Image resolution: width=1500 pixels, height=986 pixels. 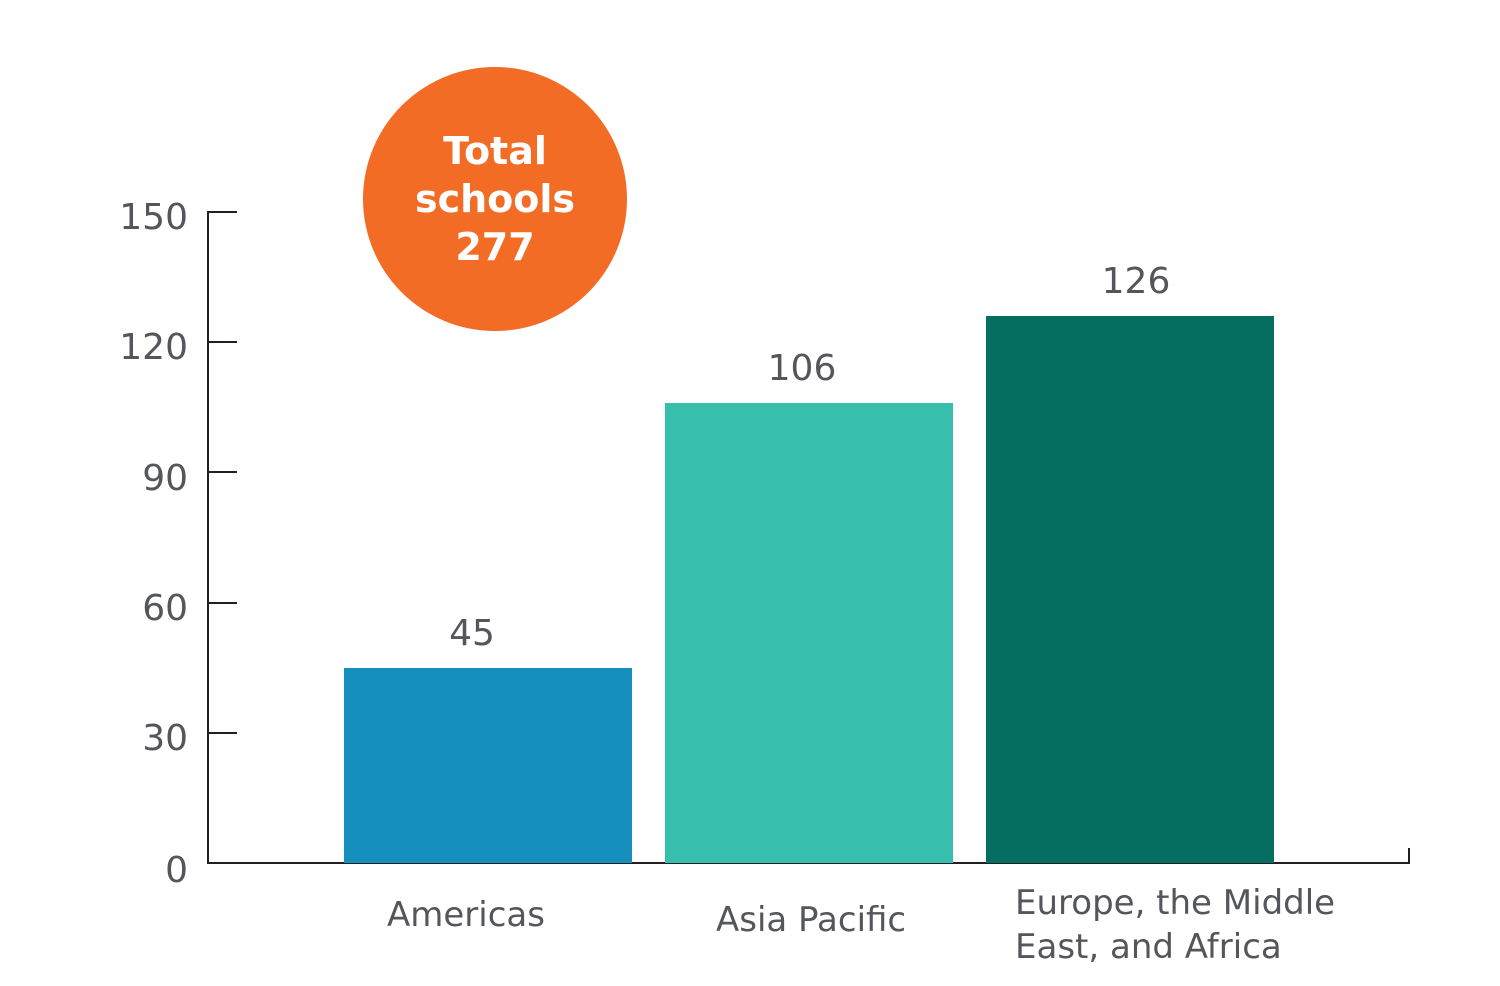 I want to click on y-axis, so click(x=208, y=538).